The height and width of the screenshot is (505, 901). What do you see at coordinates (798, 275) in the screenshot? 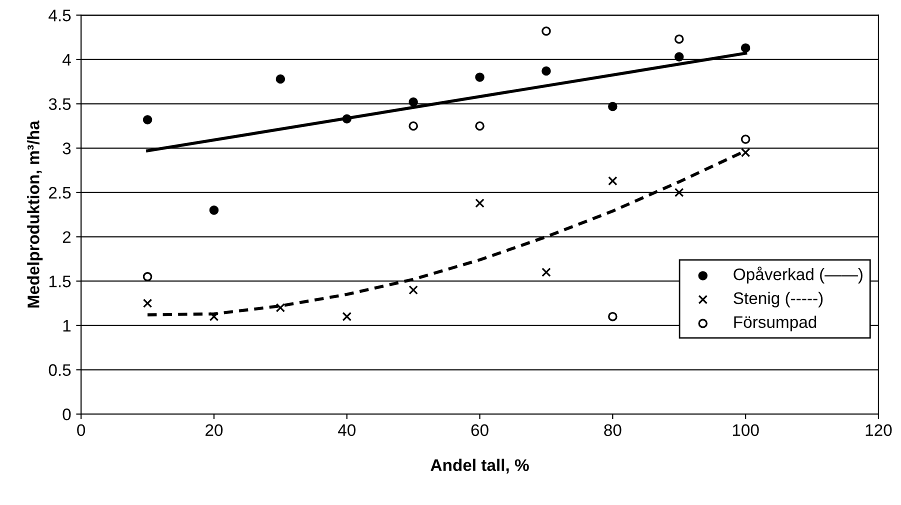
I see `legend-label: Opåverkad (——)` at bounding box center [798, 275].